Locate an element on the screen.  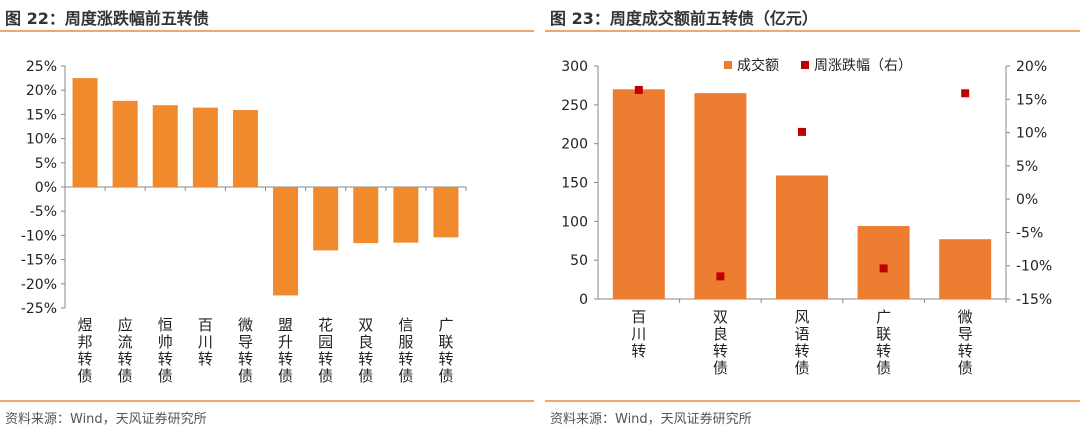
y-tick-label: -25% is located at coordinates (39, 309).